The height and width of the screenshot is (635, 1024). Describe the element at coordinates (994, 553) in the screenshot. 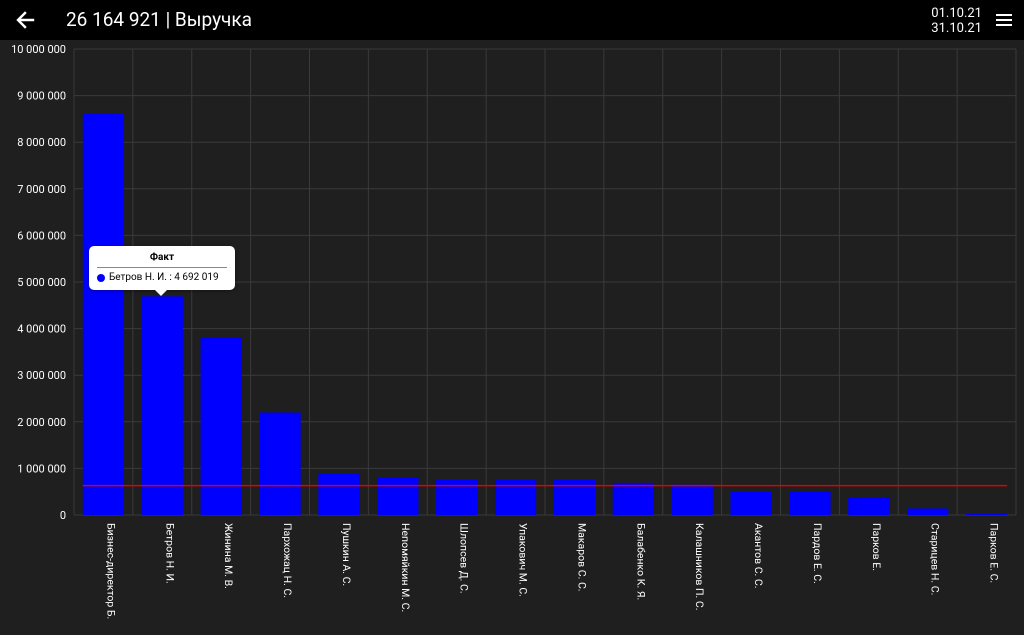

I see `x-tick-label: Парков Е. С.` at that location.